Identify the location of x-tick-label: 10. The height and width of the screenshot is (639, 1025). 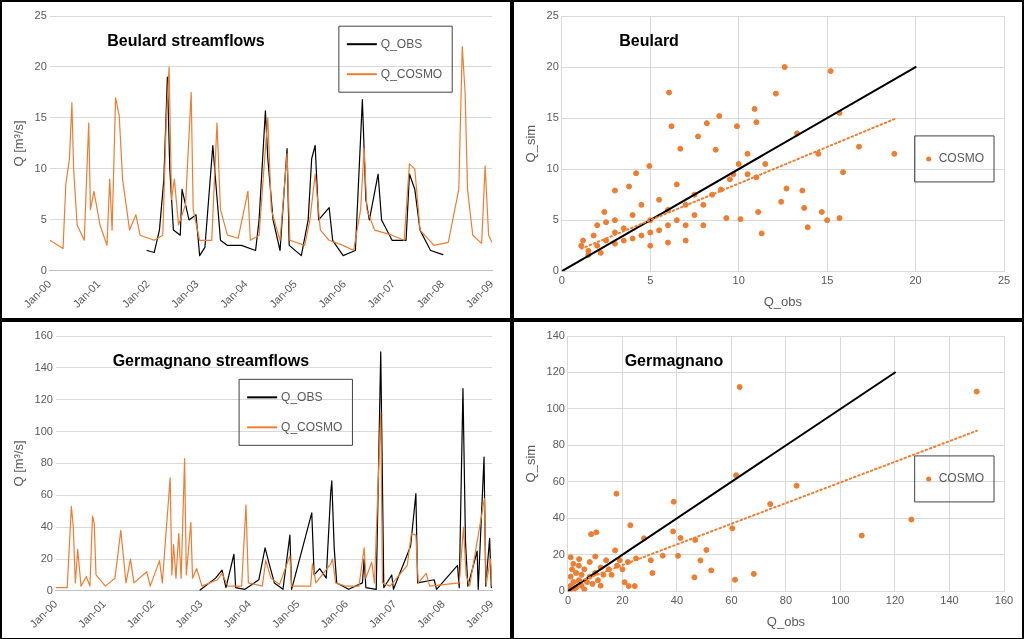
(738, 279).